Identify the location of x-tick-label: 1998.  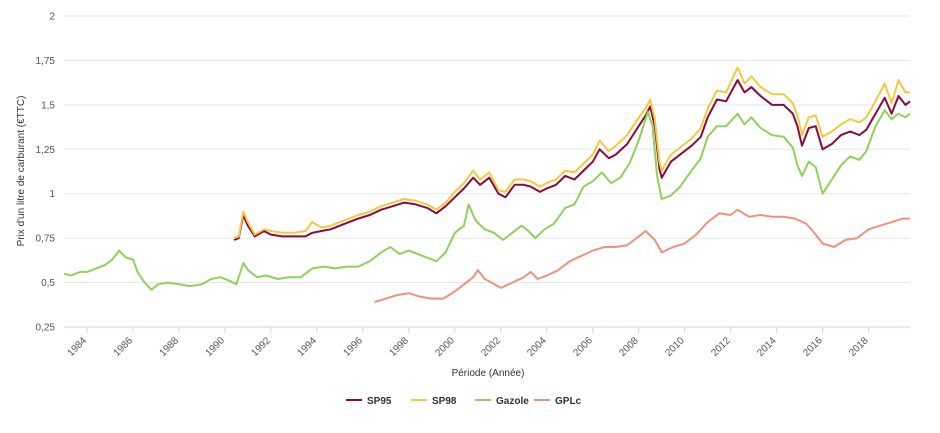
(399, 347).